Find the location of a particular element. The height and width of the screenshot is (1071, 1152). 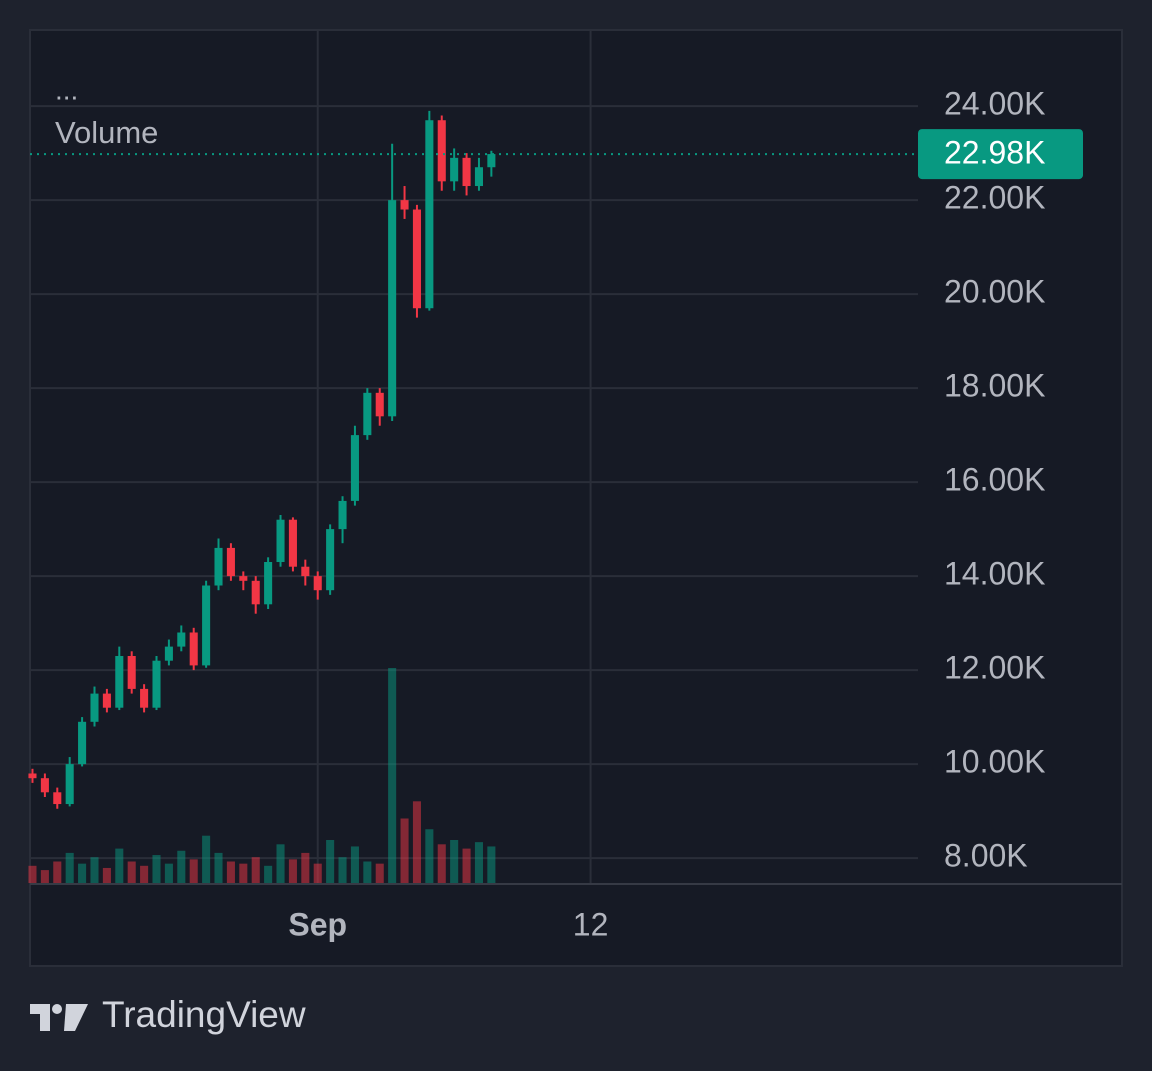

y-tick-label: 18.00K is located at coordinates (994, 386).